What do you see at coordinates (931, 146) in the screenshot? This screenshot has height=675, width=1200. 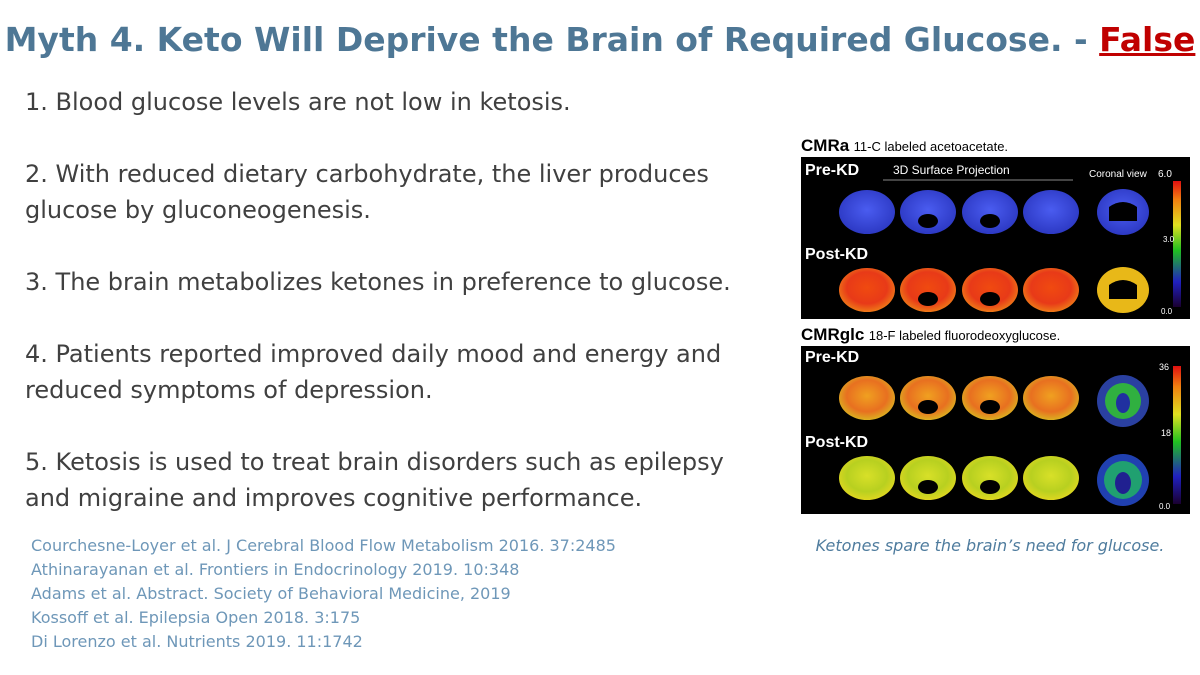 I see `cmra-subtitle: 11-C labeled acetoacetate.` at bounding box center [931, 146].